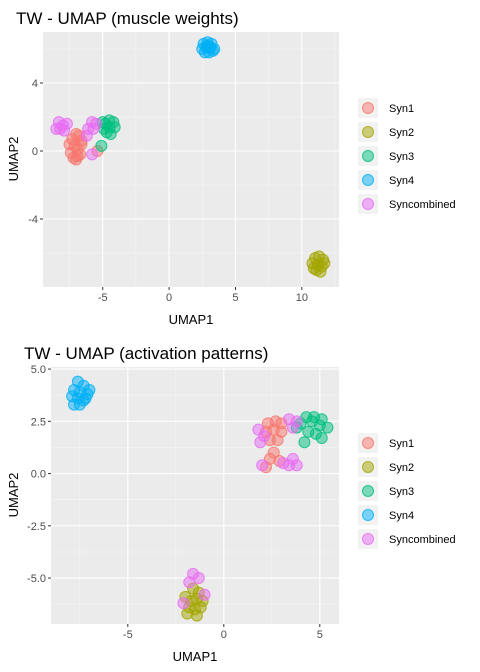 This screenshot has height=672, width=480. Describe the element at coordinates (127, 18) in the screenshot. I see `chart-title: TW - UMAP (muscle weights)` at that location.